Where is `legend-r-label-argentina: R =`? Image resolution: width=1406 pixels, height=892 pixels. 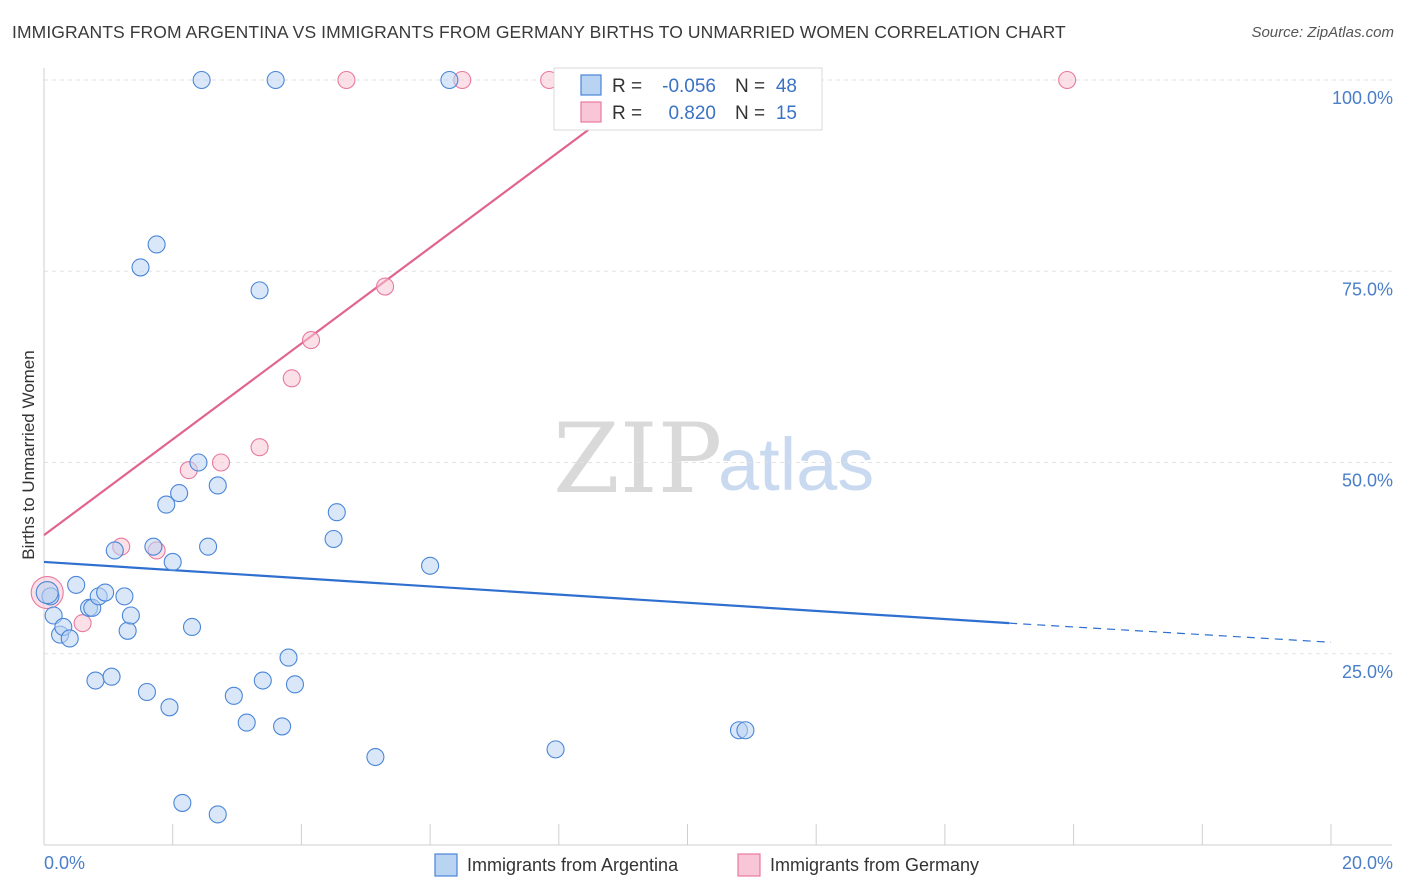
legend-r-label-argentina: R = is located at coordinates (627, 86).